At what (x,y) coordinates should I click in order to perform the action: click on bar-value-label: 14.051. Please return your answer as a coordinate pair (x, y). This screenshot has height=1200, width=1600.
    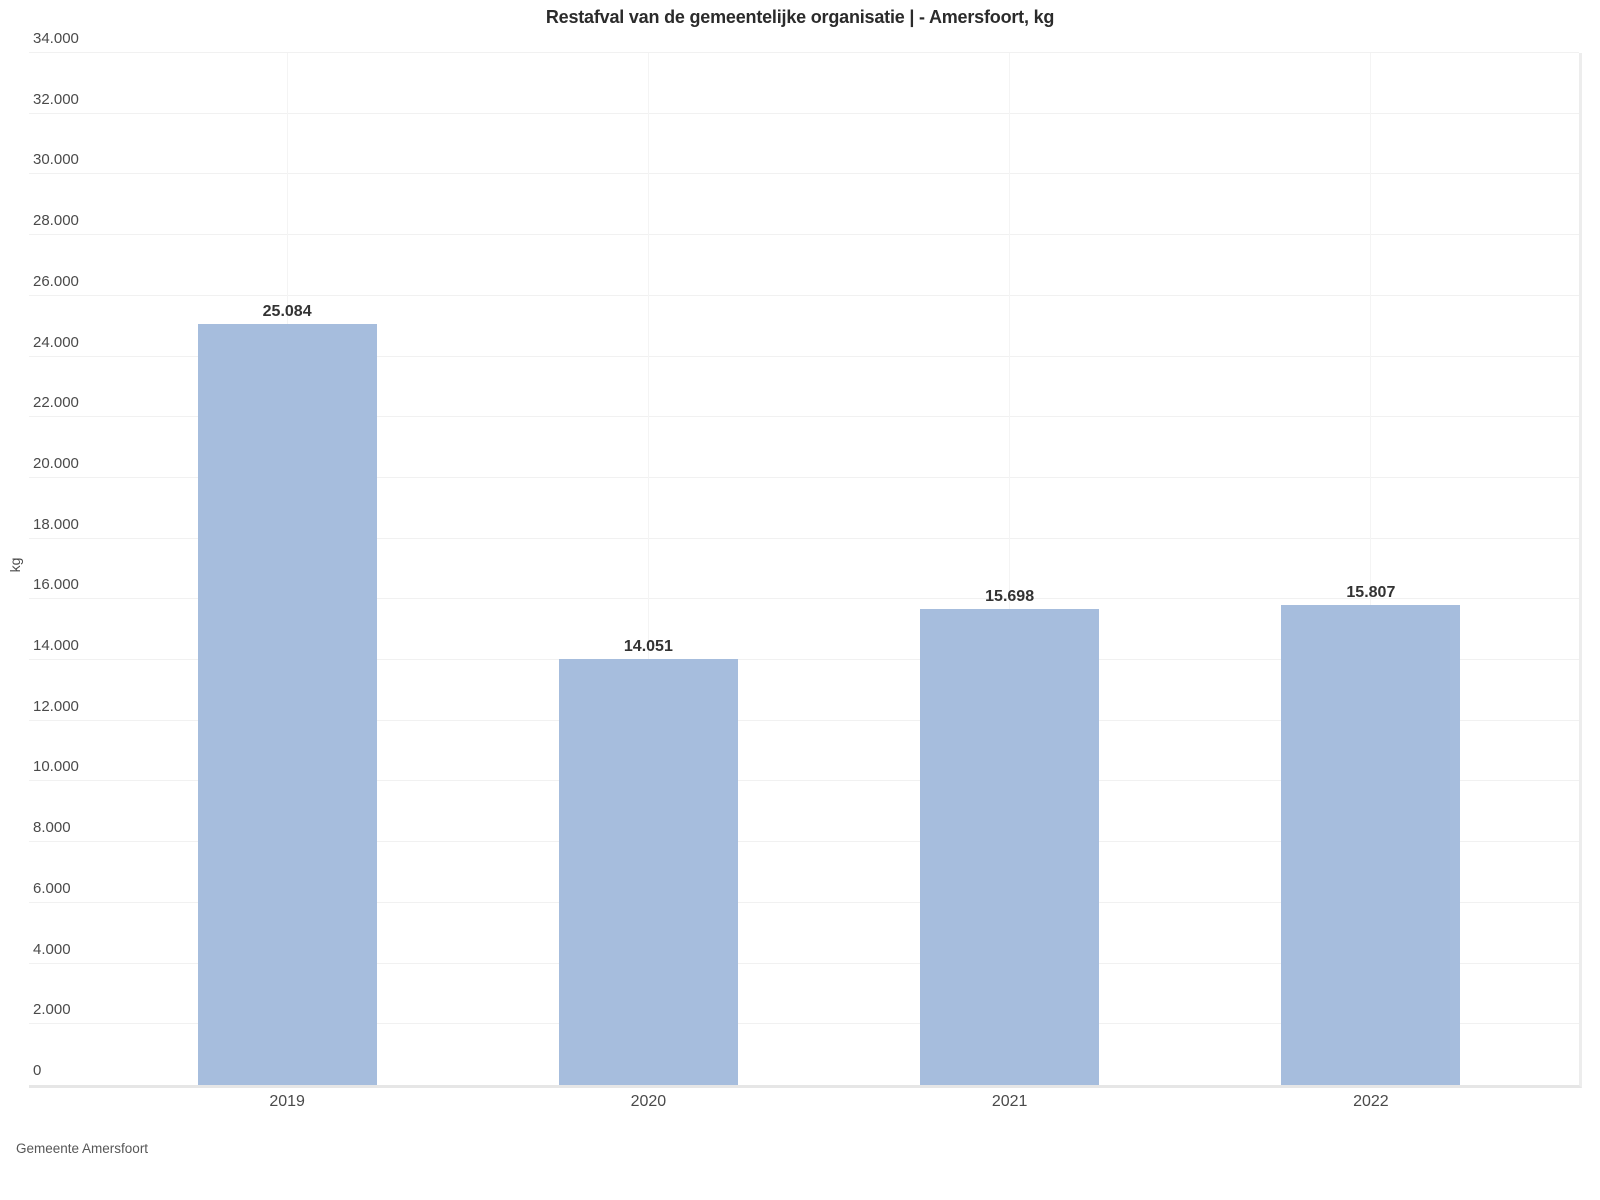
    Looking at the image, I should click on (648, 646).